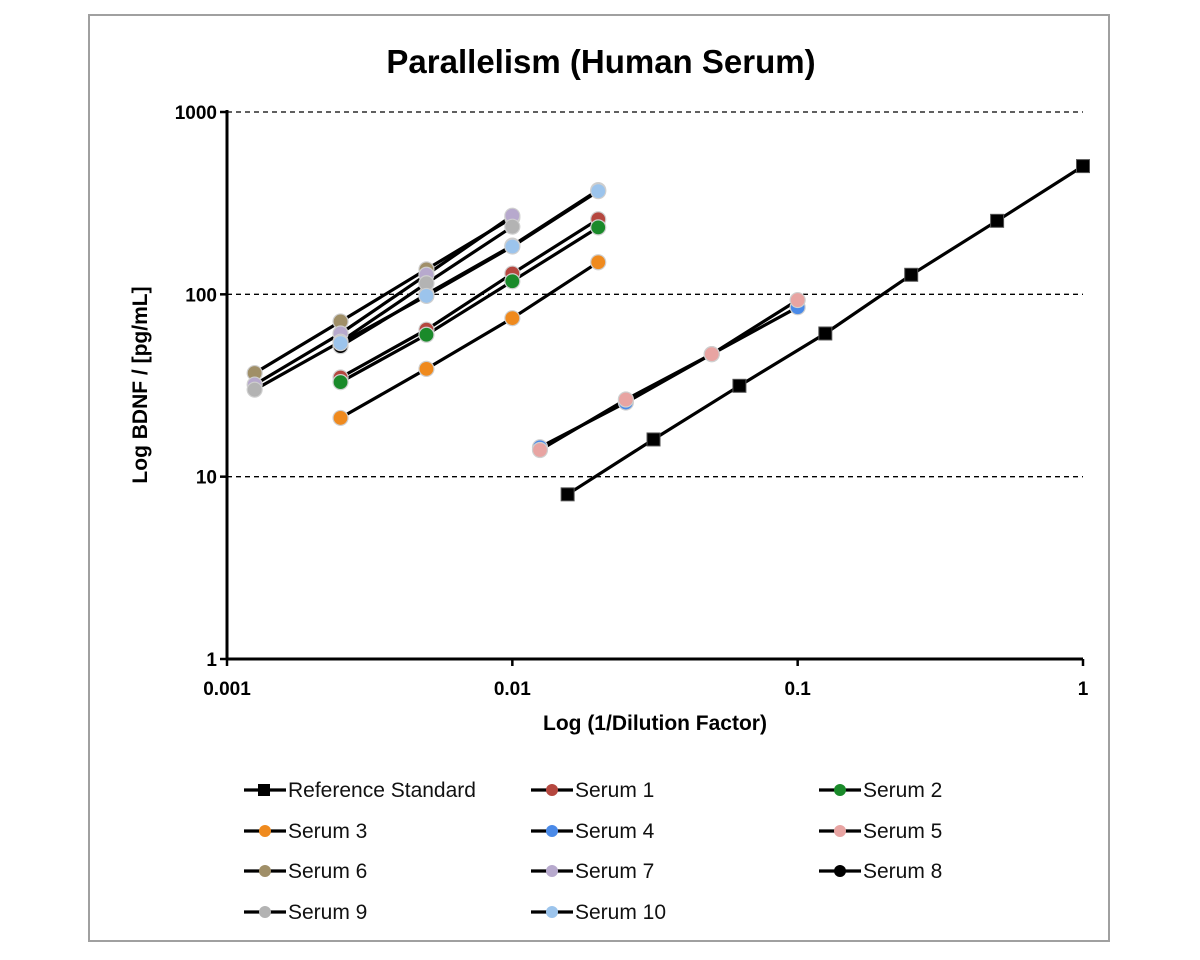 The image size is (1200, 960). I want to click on x-tick-label: 1, so click(1083, 689).